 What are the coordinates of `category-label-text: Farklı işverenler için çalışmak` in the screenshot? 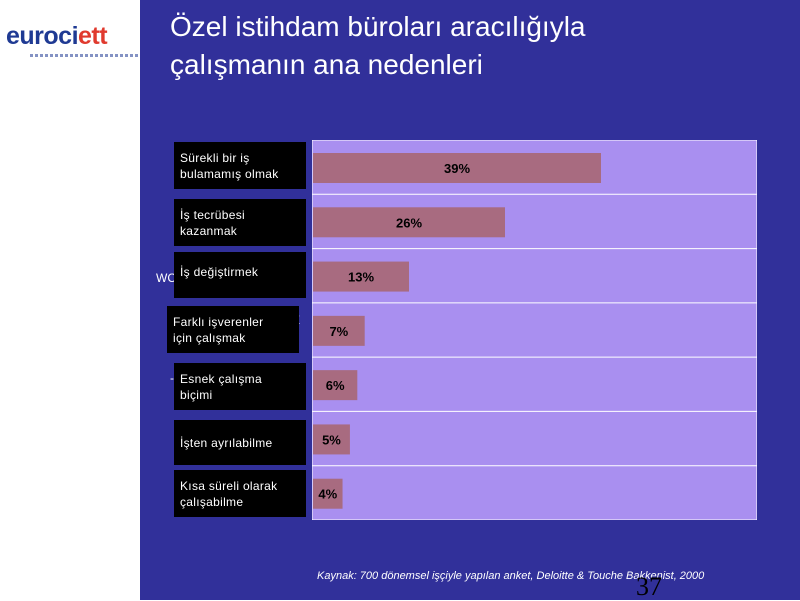 It's located at (218, 330).